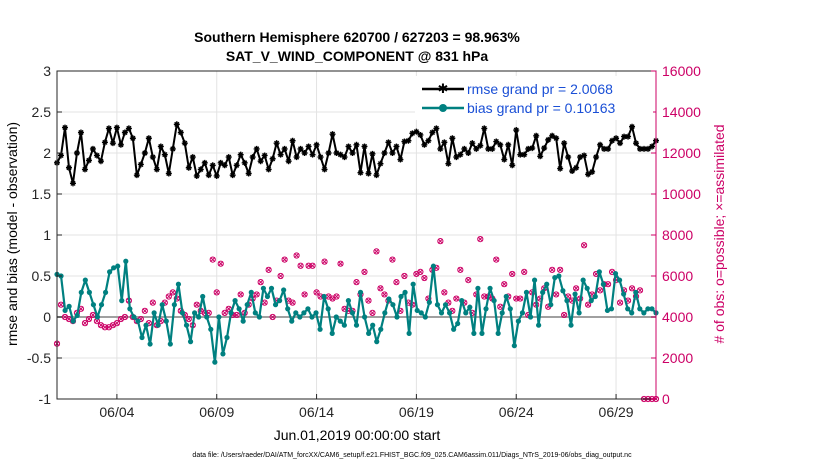 The height and width of the screenshot is (470, 830). Describe the element at coordinates (357, 435) in the screenshot. I see `x-axis-label: Jun.01,2019 00:00:00 start` at that location.